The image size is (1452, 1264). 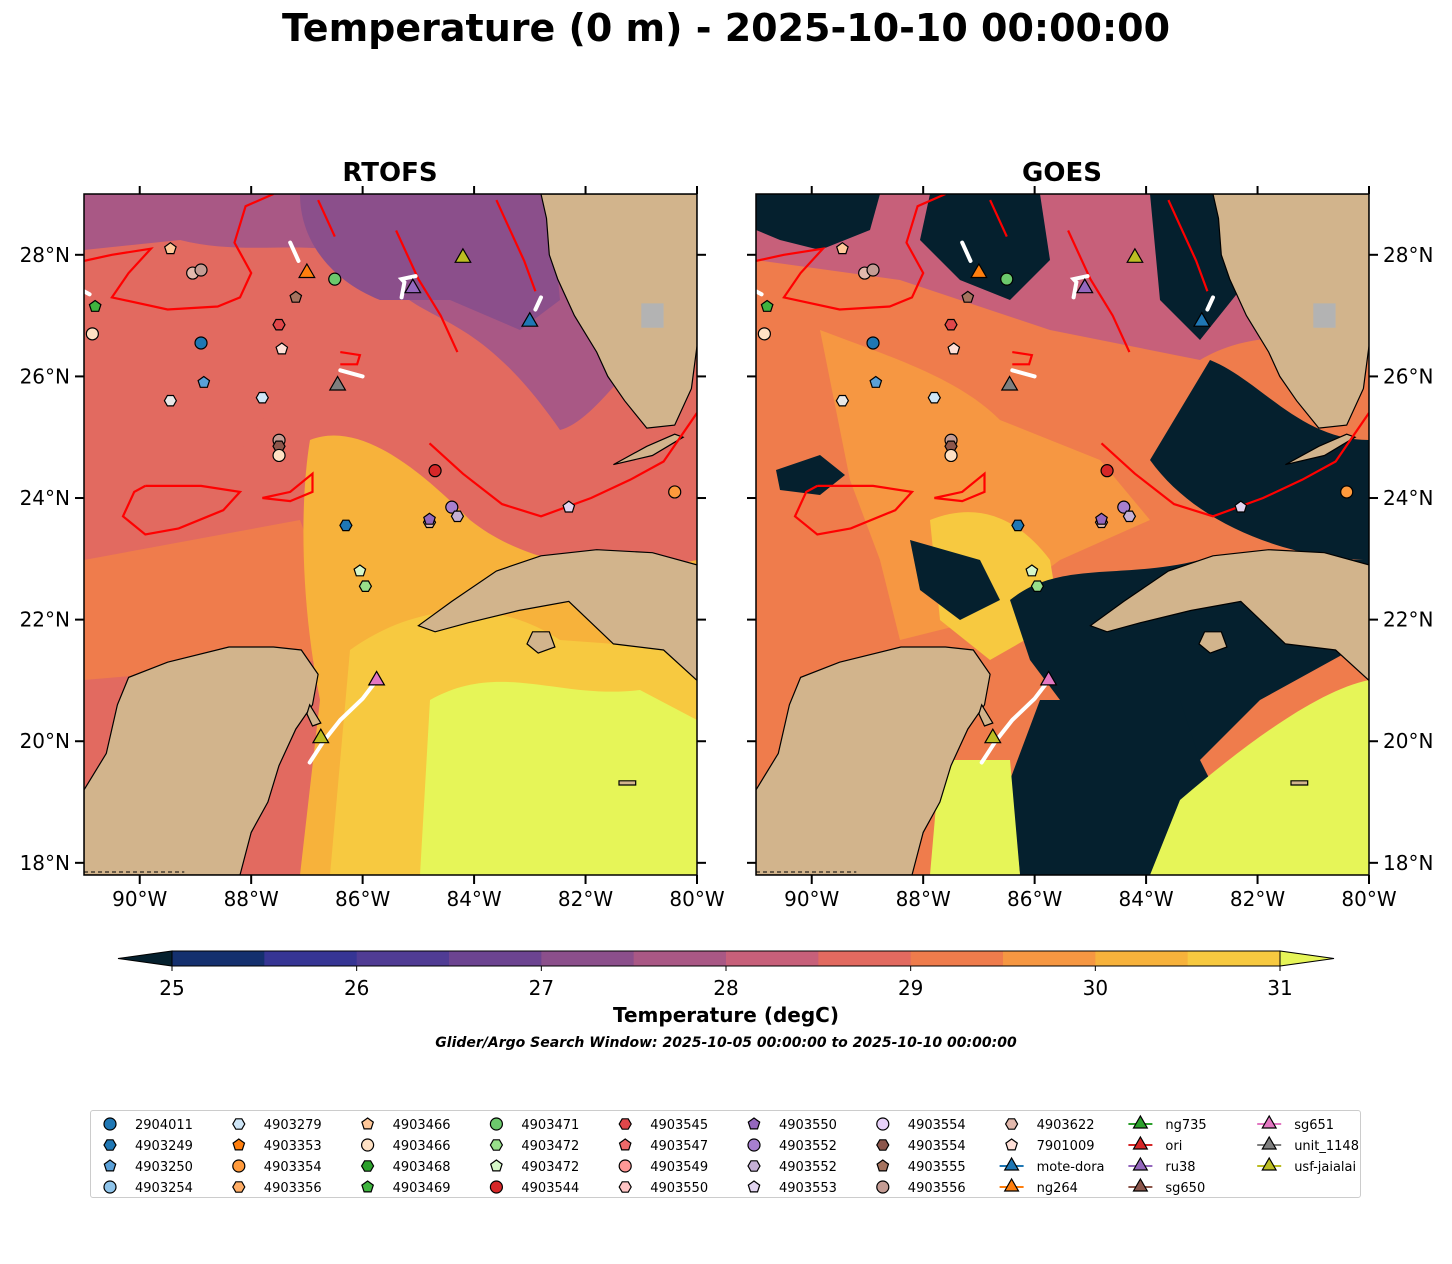 I want to click on rtofs-hot-caribbean, so click(x=558, y=778).